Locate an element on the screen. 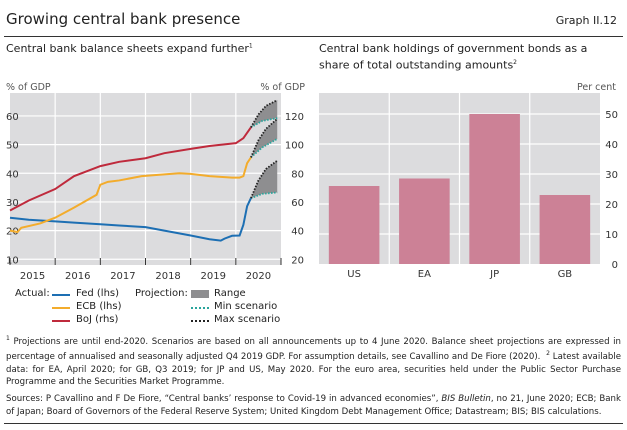 The image size is (627, 430). projection-range-ecb is located at coordinates (264, 138).